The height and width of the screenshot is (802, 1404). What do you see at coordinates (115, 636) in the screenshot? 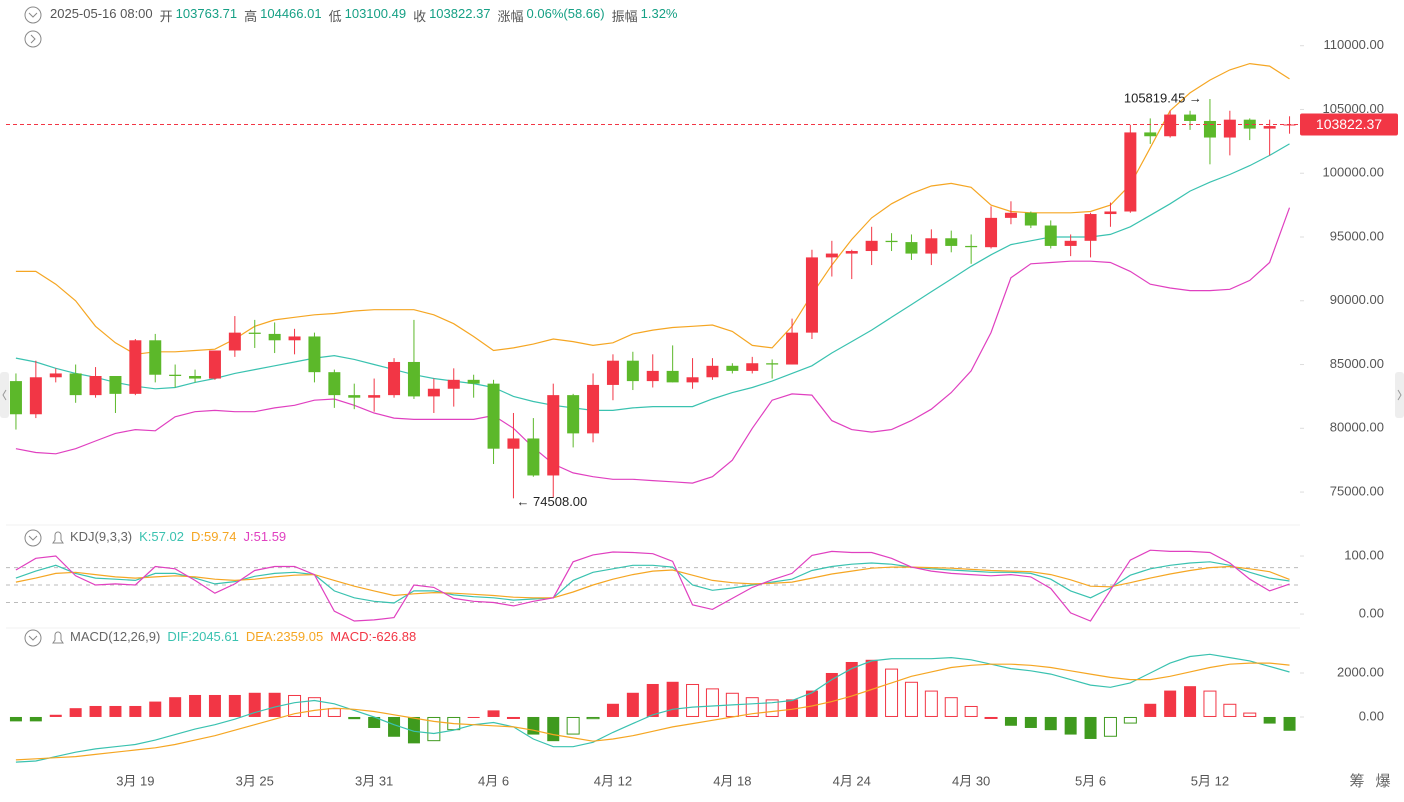
I see `macd-title: MACD(12,26,9)` at bounding box center [115, 636].